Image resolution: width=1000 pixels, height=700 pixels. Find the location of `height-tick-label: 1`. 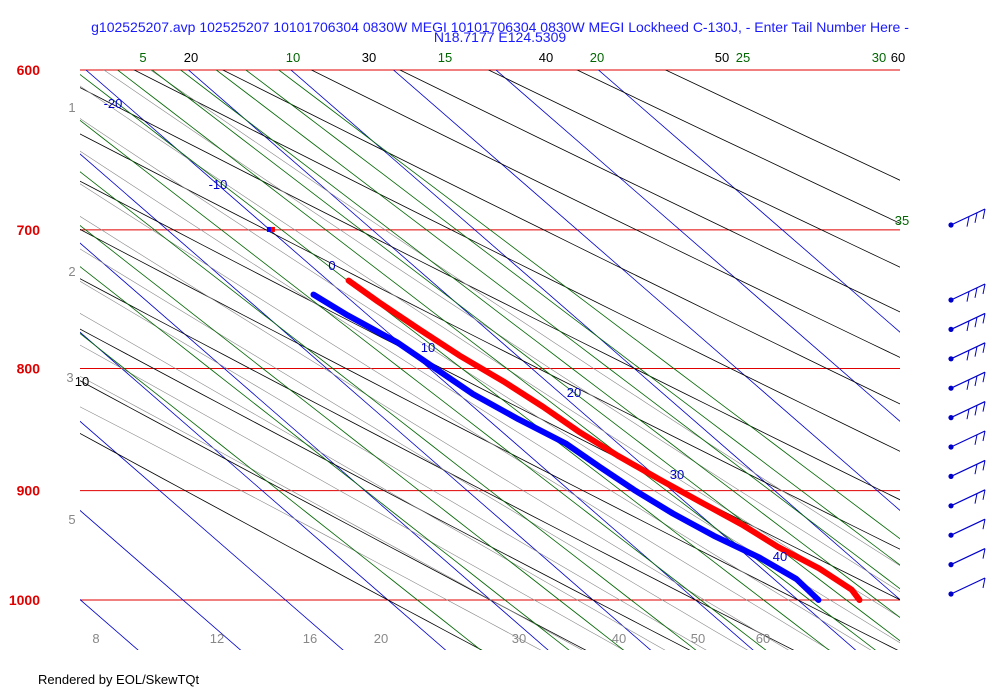

height-tick-label: 1 is located at coordinates (71, 107).